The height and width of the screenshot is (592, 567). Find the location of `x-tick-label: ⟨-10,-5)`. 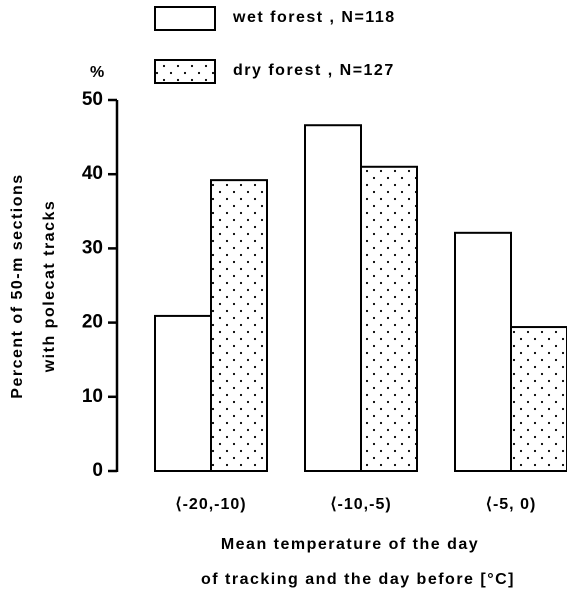

x-tick-label: ⟨-10,-5) is located at coordinates (360, 504).